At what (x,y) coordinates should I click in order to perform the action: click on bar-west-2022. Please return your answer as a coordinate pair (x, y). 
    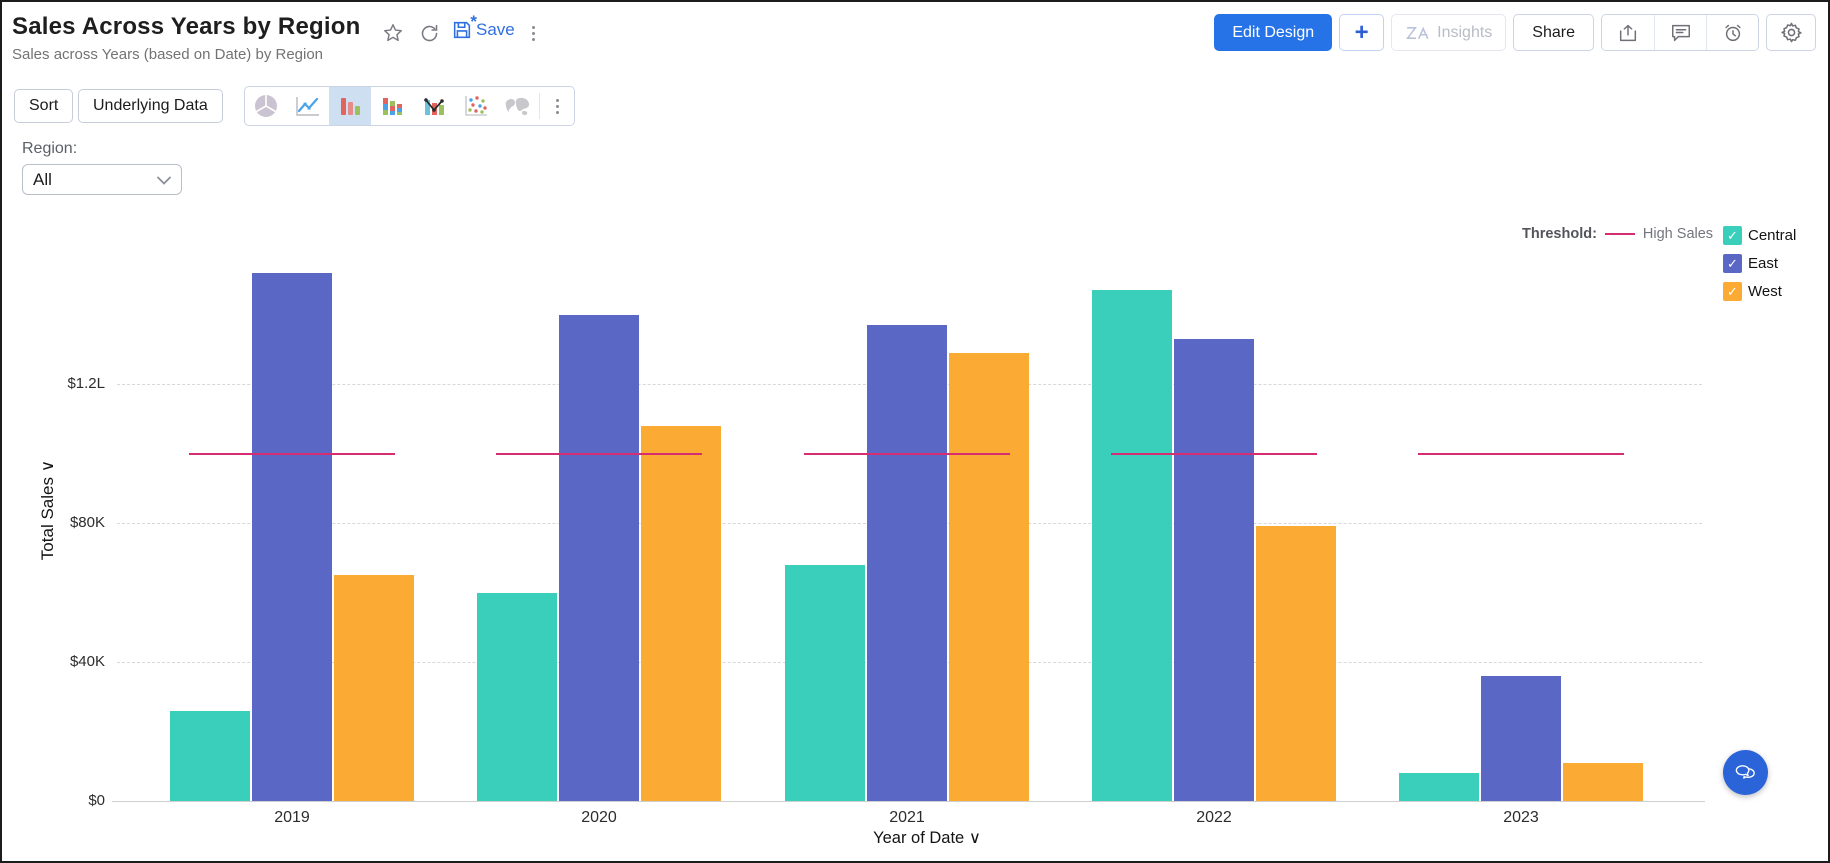
    Looking at the image, I should click on (1296, 663).